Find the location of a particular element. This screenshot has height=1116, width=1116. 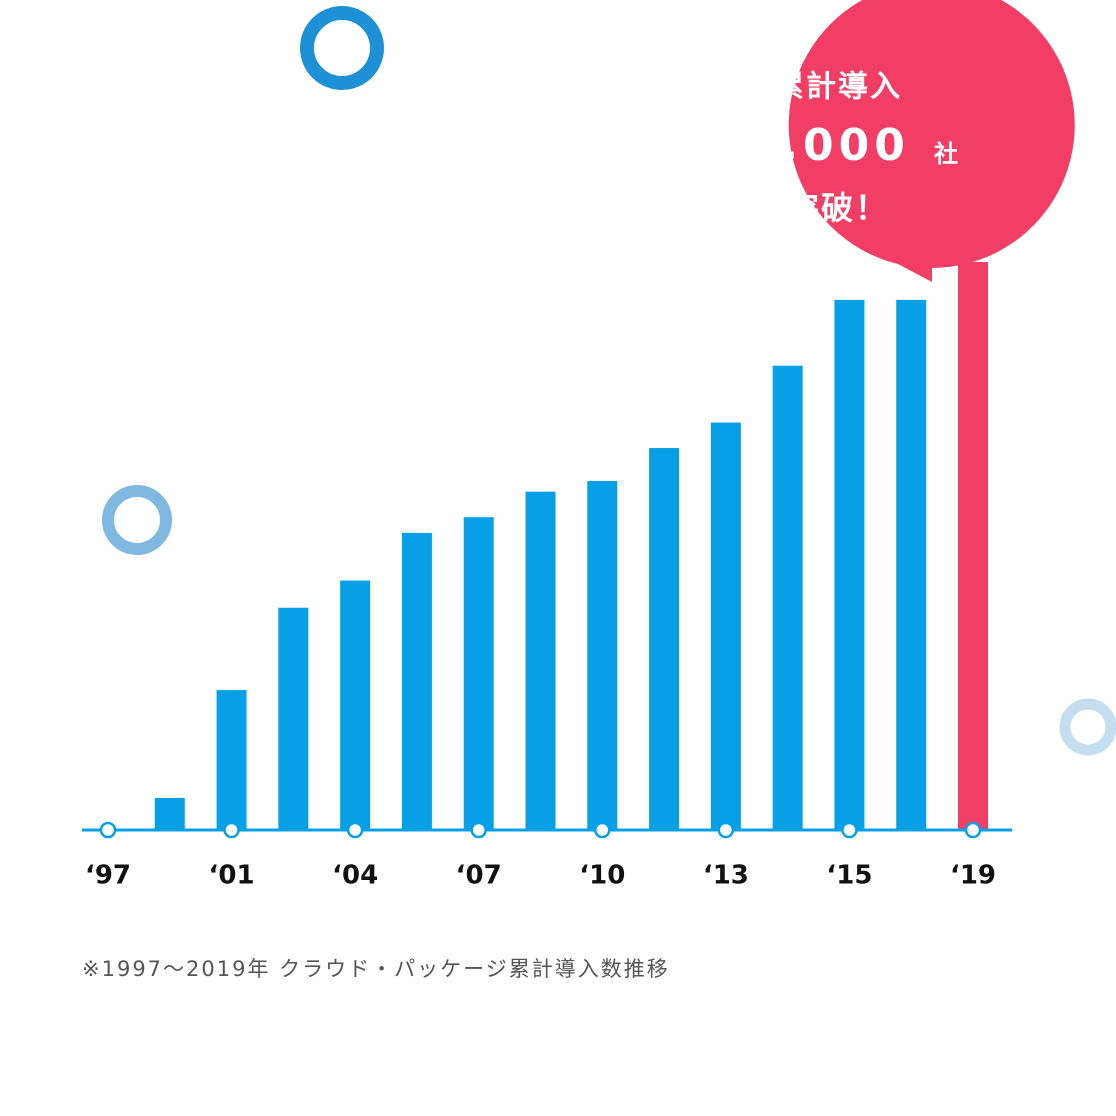

x-tick-label: ‘15 is located at coordinates (849, 876).